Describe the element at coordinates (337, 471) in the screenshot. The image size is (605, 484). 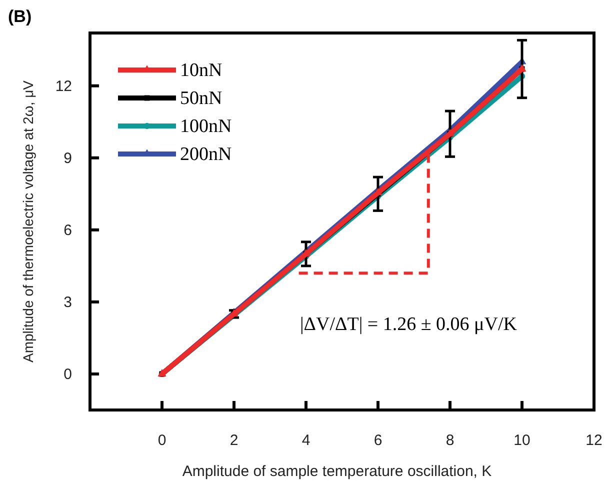
I see `x-axis-title: Amplitude of sample temperature oscillation, K` at that location.